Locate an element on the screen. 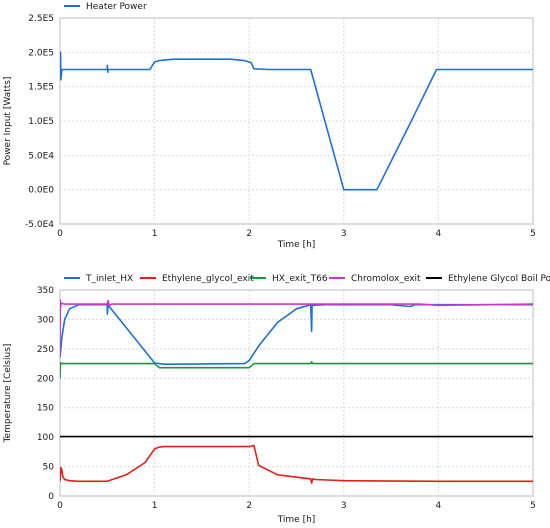 Image resolution: width=550 pixels, height=528 pixels. legend-label: Chromolox_exit is located at coordinates (386, 279).